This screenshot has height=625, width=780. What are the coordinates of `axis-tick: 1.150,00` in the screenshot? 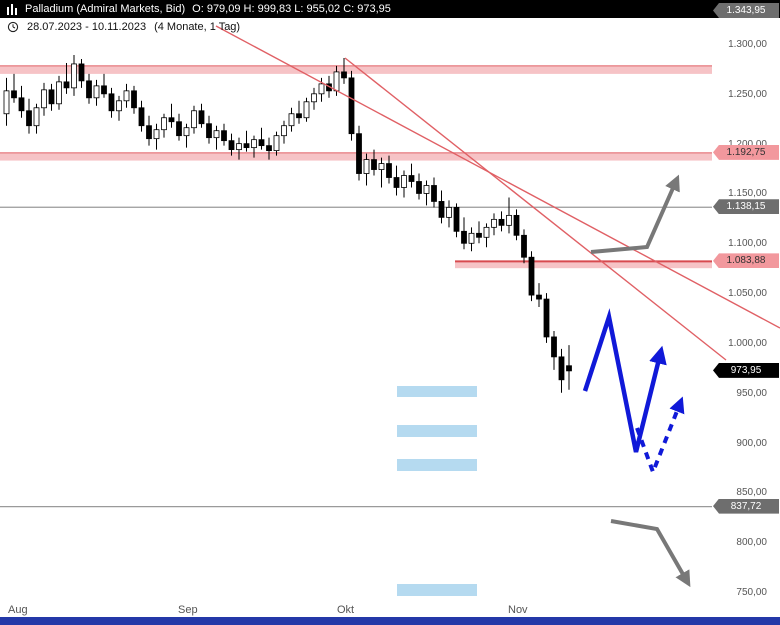 It's located at (747, 194).